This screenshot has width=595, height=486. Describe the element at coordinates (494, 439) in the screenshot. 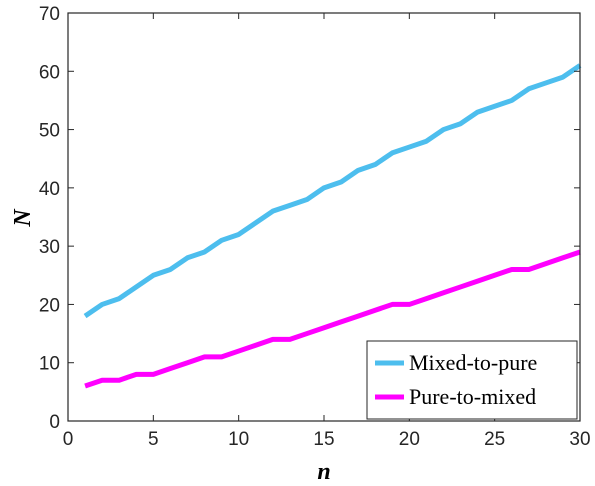

I see `x-tick-label: 25` at that location.